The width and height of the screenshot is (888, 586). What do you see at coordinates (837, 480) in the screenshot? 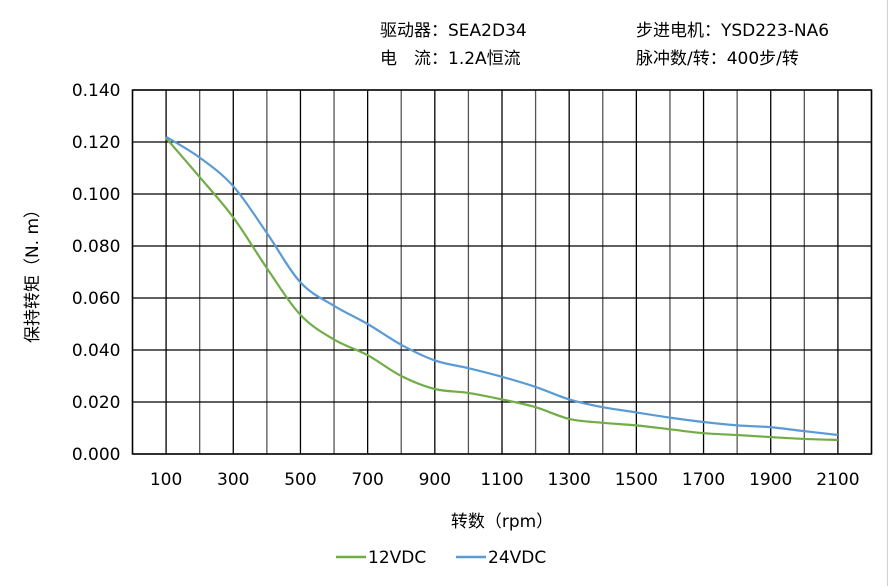
I see `x-tick-label: 2100` at bounding box center [837, 480].